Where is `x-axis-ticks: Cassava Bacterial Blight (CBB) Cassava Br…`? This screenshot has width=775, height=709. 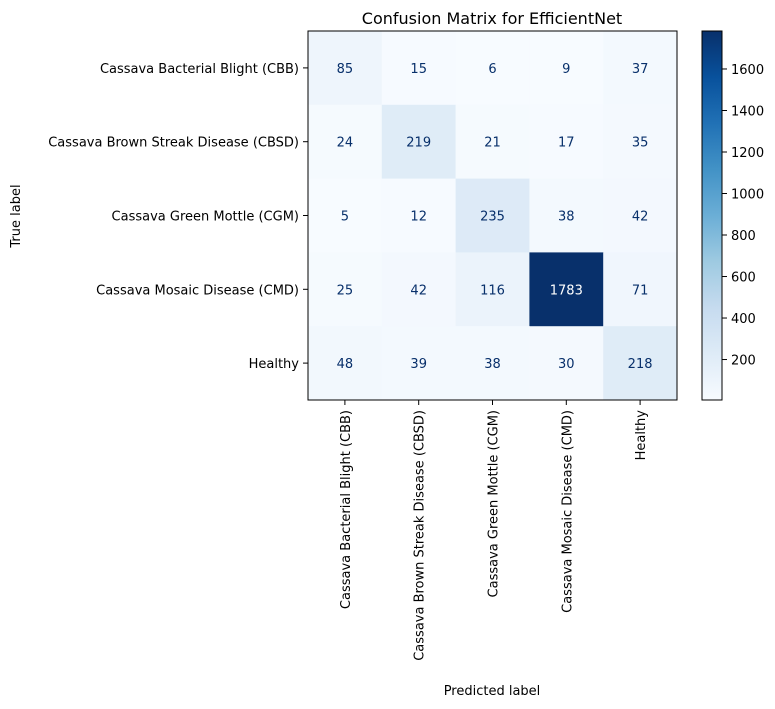
x-axis-ticks: Cassava Bacterial Blight (CBB) Cassava Br… is located at coordinates (494, 530).